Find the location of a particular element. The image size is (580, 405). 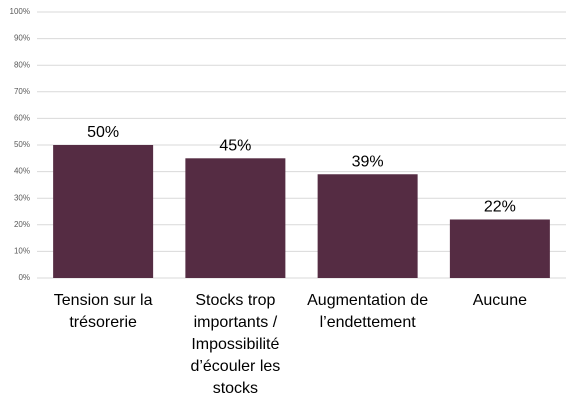

y-tick-label: 40% is located at coordinates (22, 171).